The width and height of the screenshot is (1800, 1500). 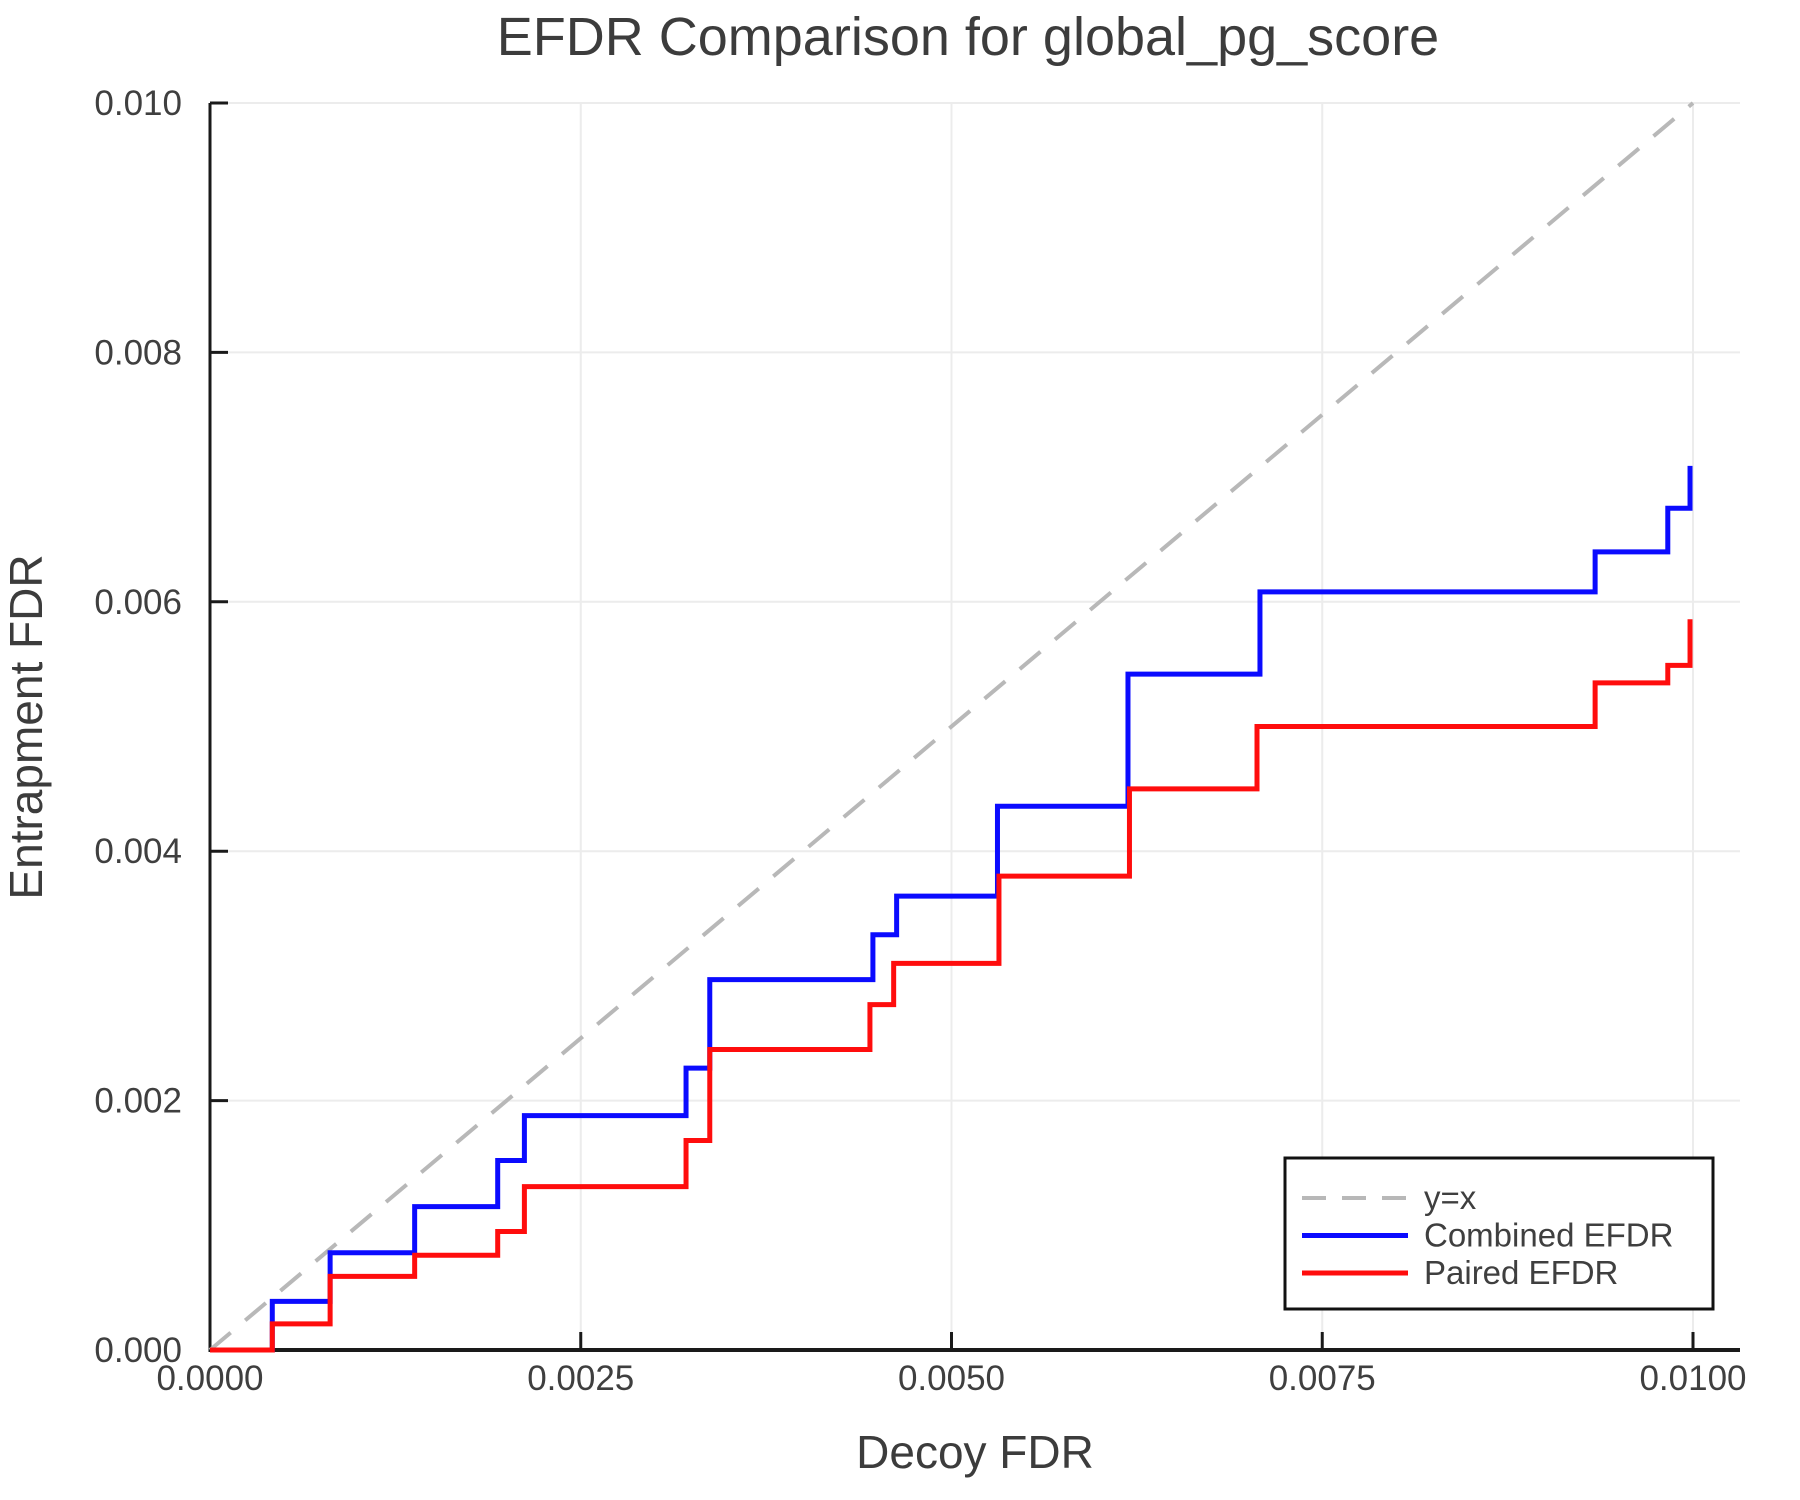 What do you see at coordinates (138, 103) in the screenshot?
I see `y-tick-label: 0.010` at bounding box center [138, 103].